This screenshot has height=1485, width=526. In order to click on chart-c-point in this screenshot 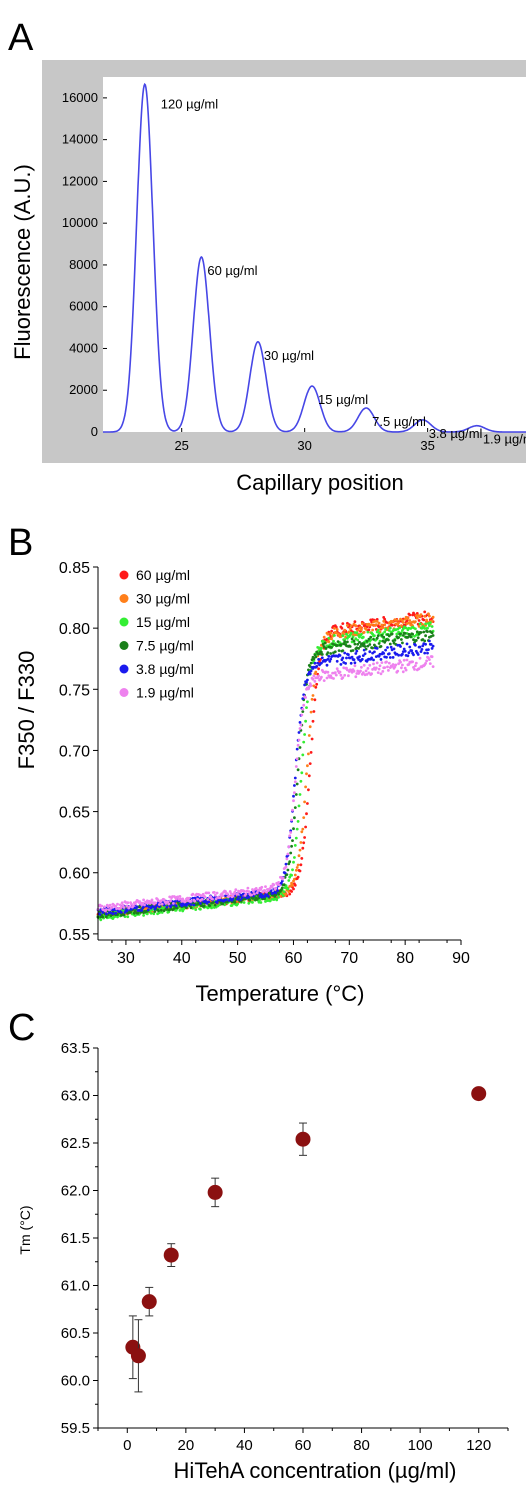, I will do `click(138, 1356)`.